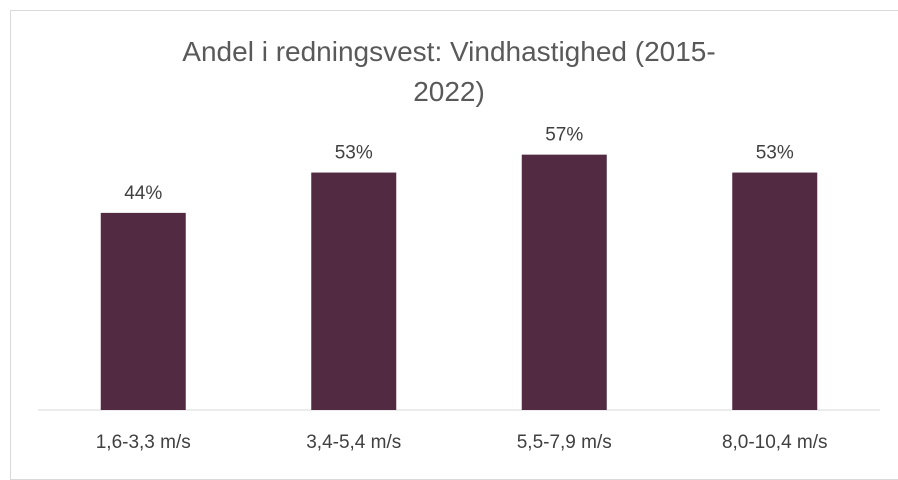 The image size is (898, 480). What do you see at coordinates (353, 442) in the screenshot?
I see `x-tick-label: 3,4-5,4 m/s` at bounding box center [353, 442].